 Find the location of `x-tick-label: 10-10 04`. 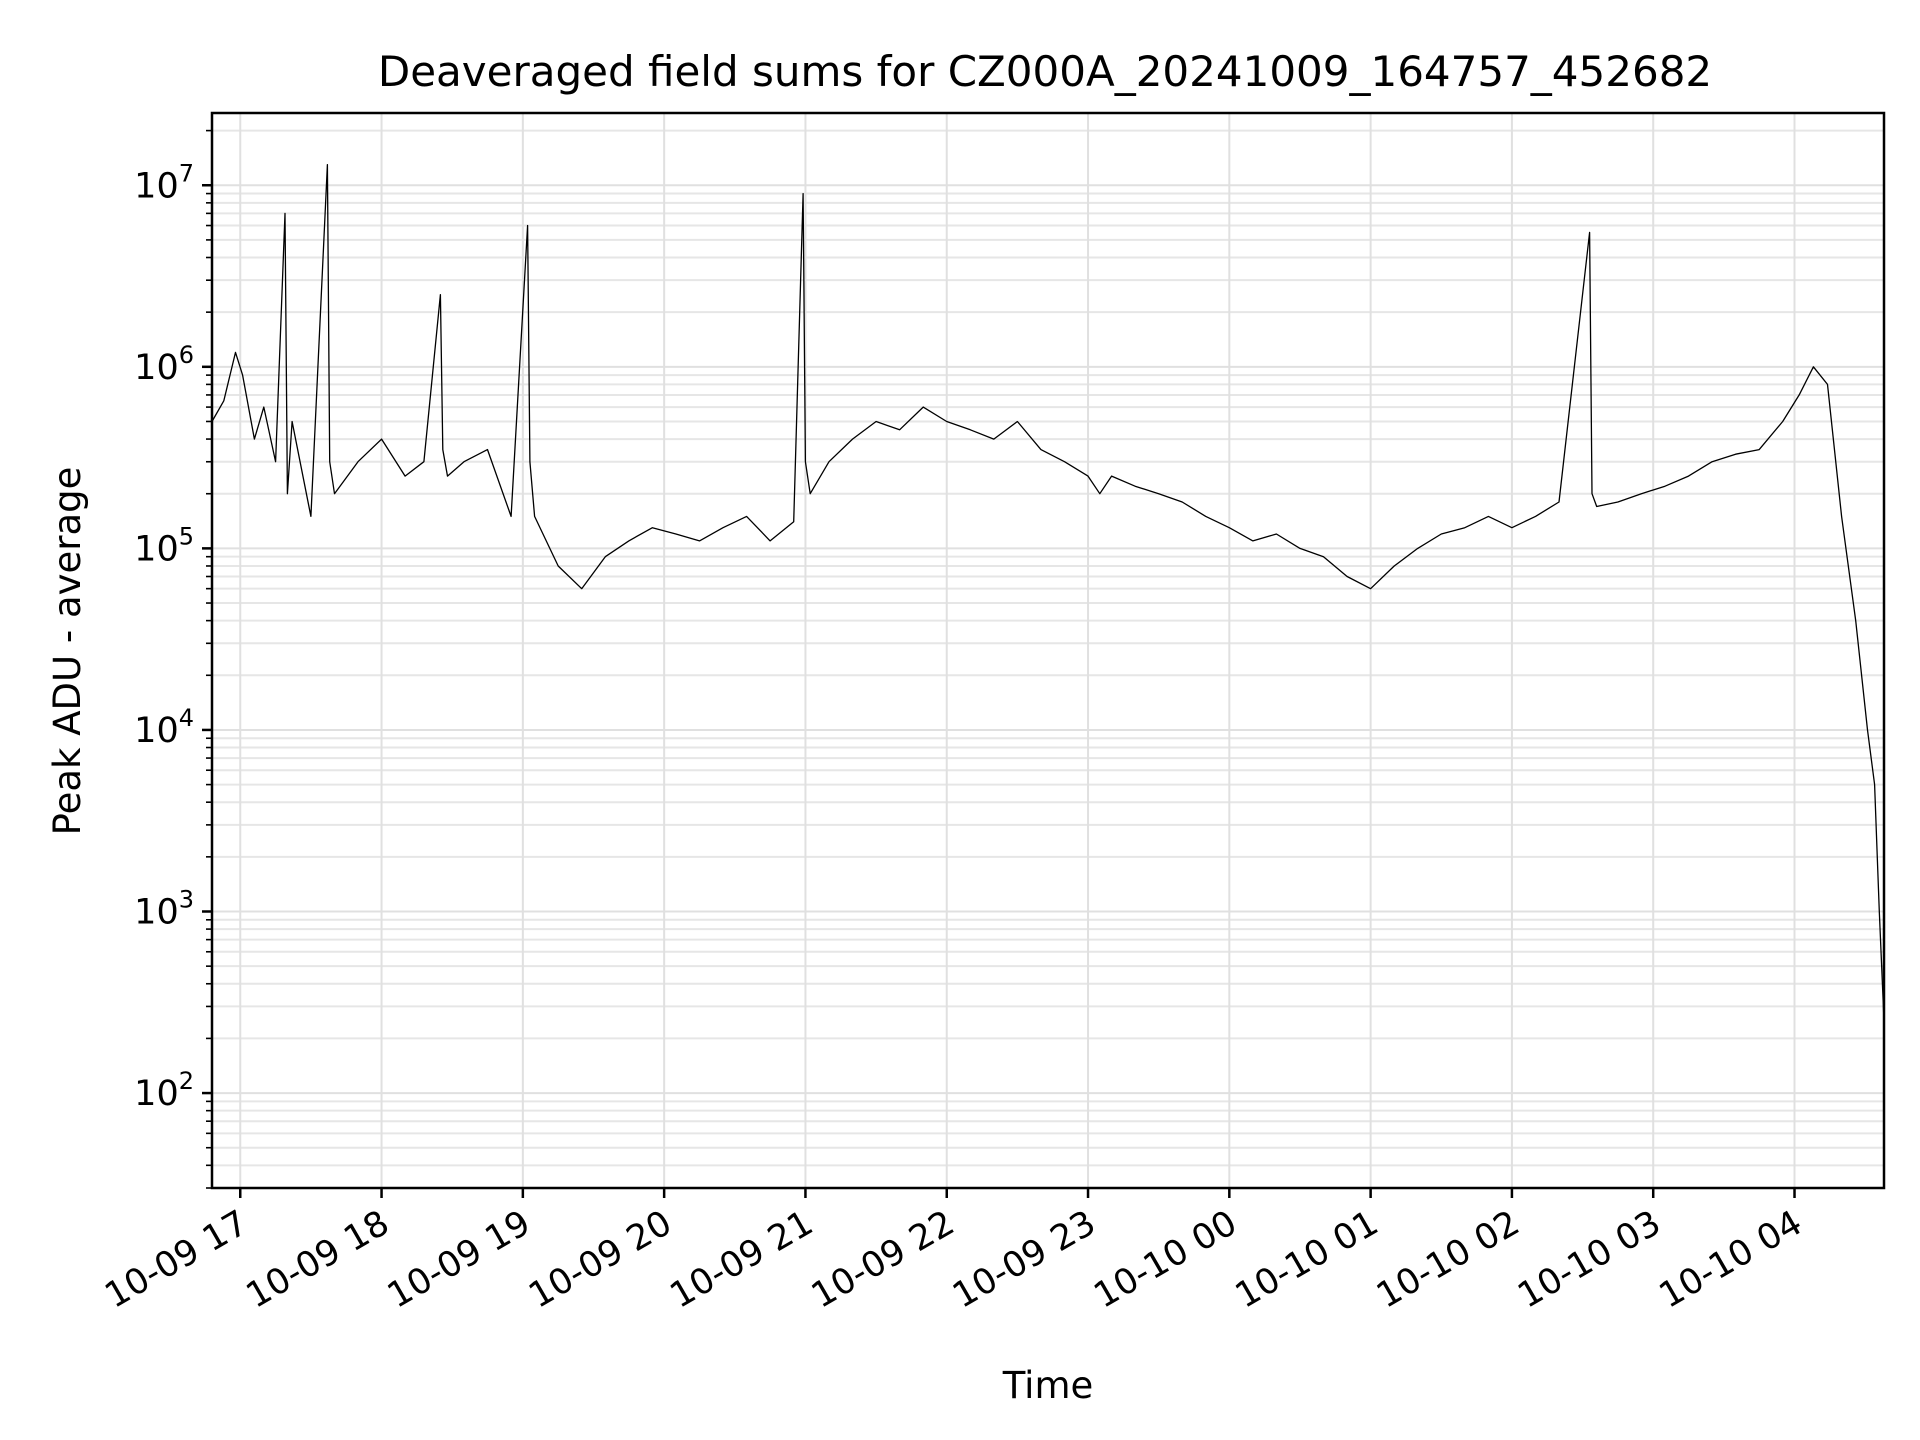

x-tick-label: 10-10 04 is located at coordinates (1731, 1259).